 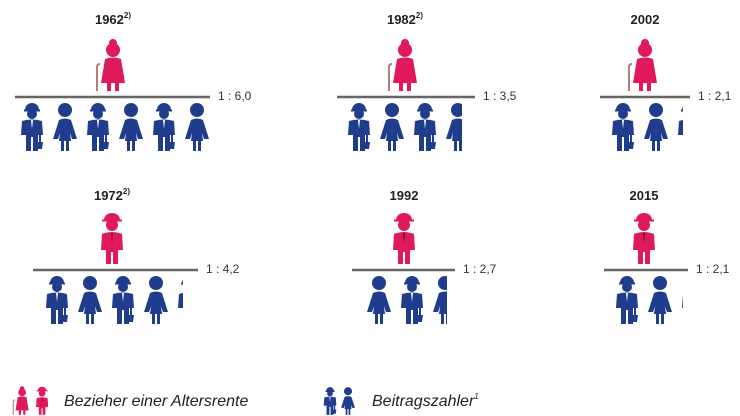 I want to click on panel: 19822) 1 : 3,5, so click(x=427, y=81).